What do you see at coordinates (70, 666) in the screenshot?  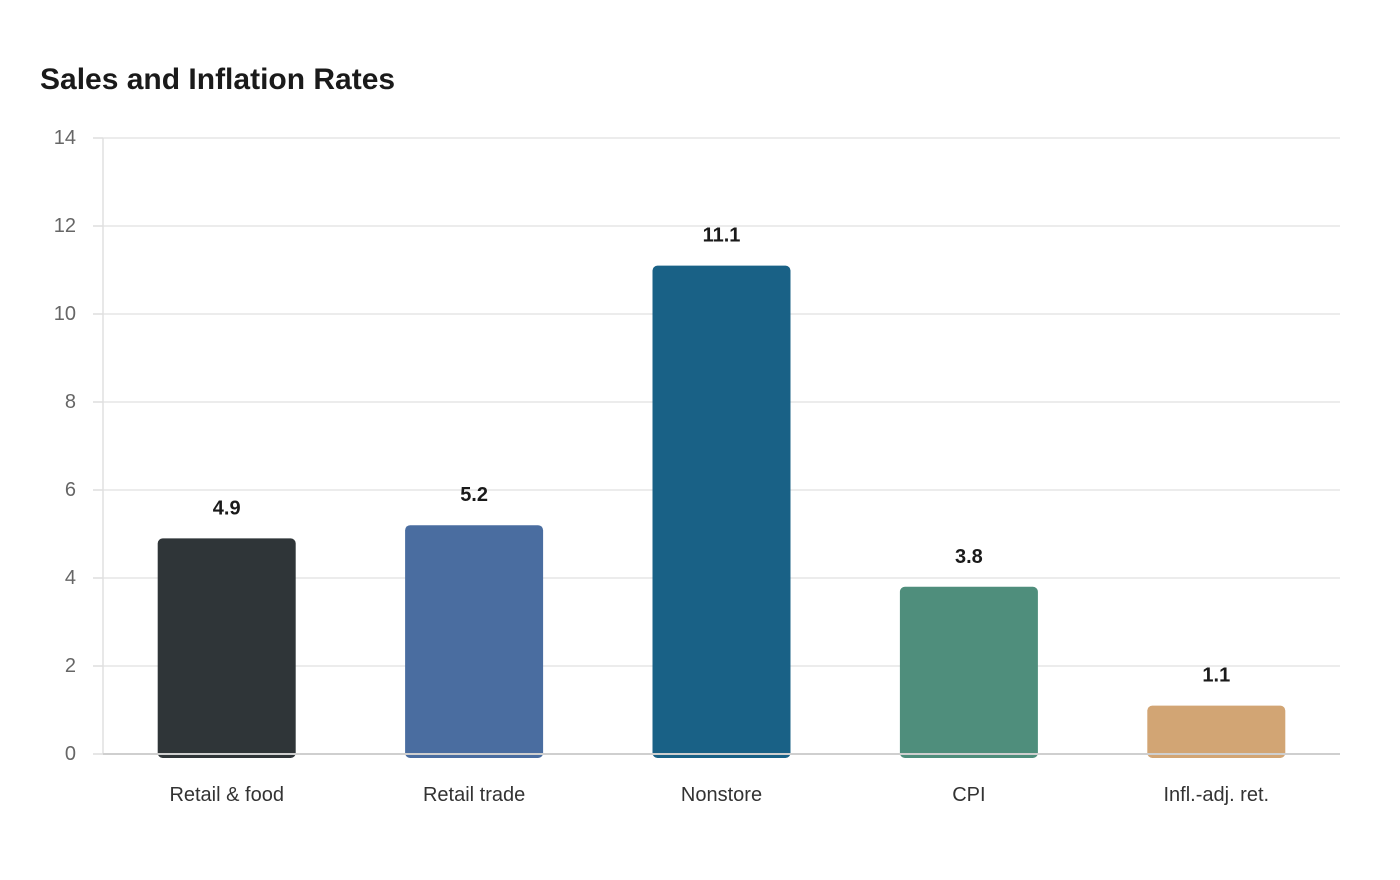 I see `y-tick-label: 2` at bounding box center [70, 666].